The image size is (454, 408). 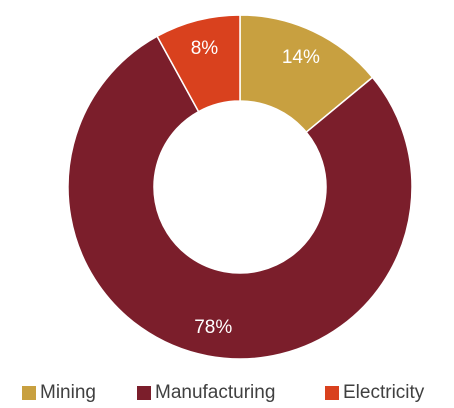 What do you see at coordinates (68, 392) in the screenshot?
I see `legend-label-mining: Mining` at bounding box center [68, 392].